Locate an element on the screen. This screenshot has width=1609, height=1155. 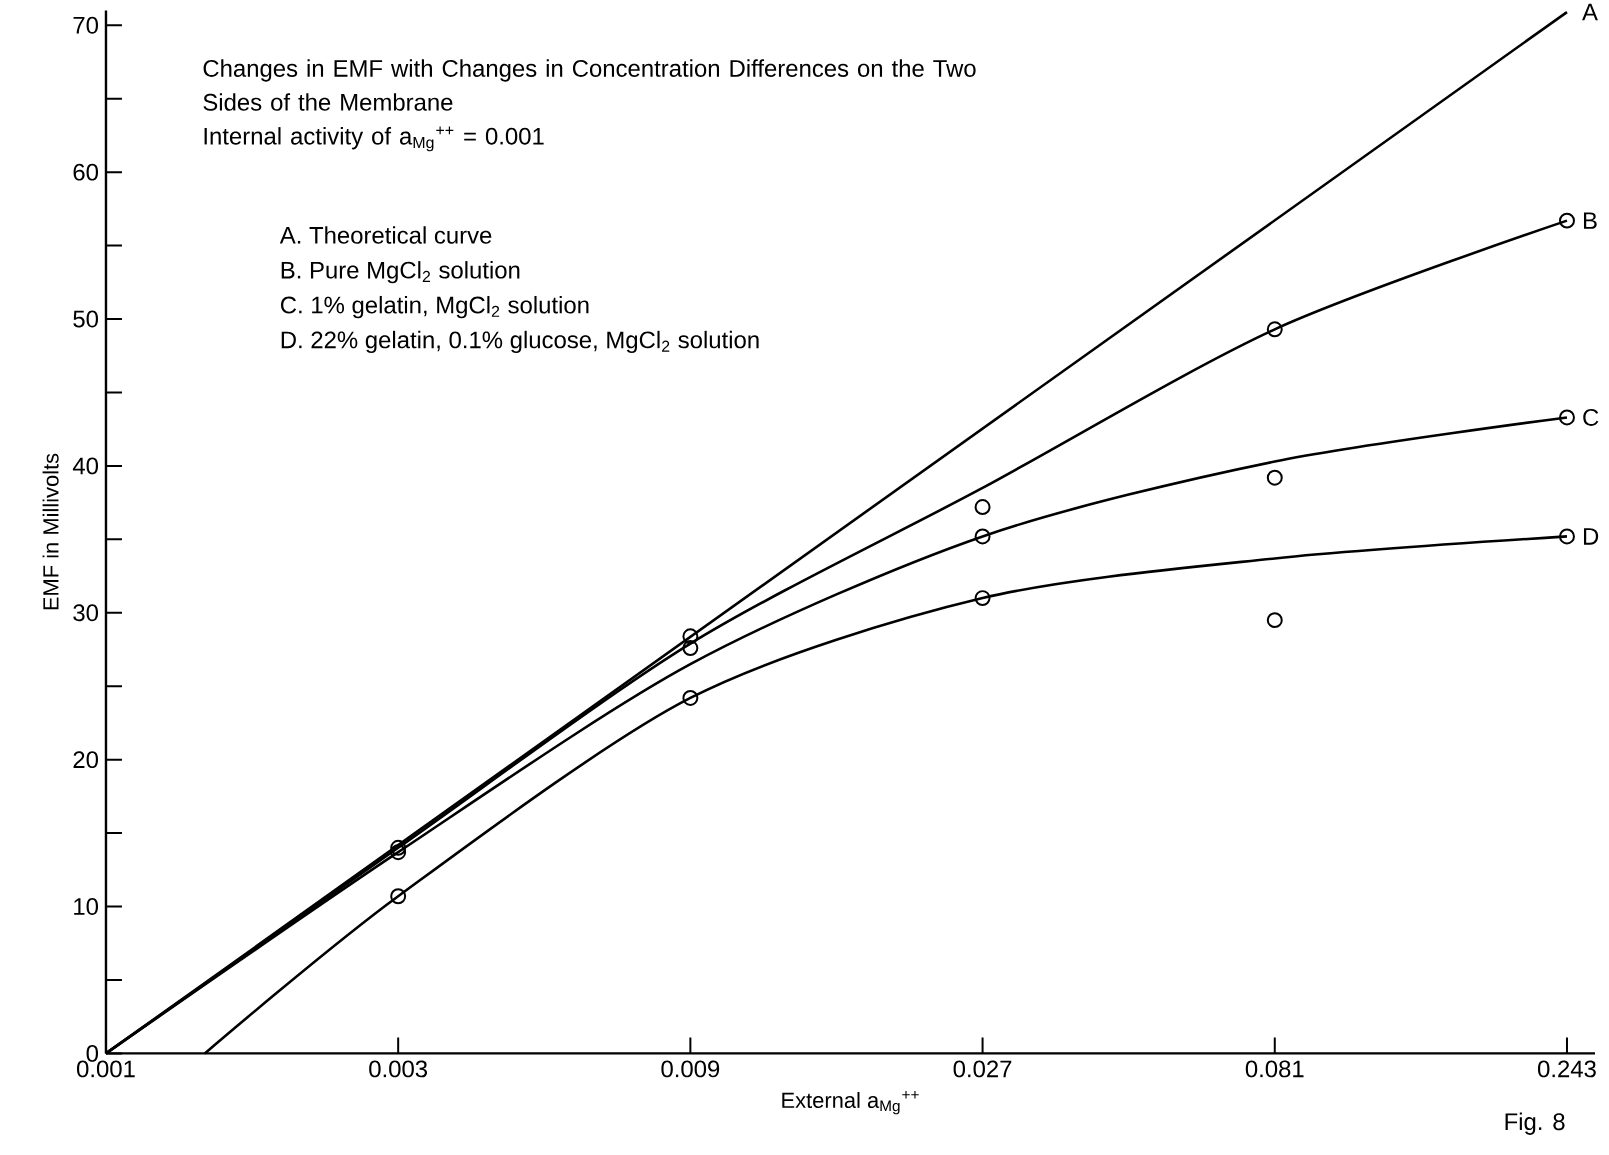
text: Internal activity of a$_{Mg}$$^{++}$ = 0.001 is located at coordinates (374, 139).